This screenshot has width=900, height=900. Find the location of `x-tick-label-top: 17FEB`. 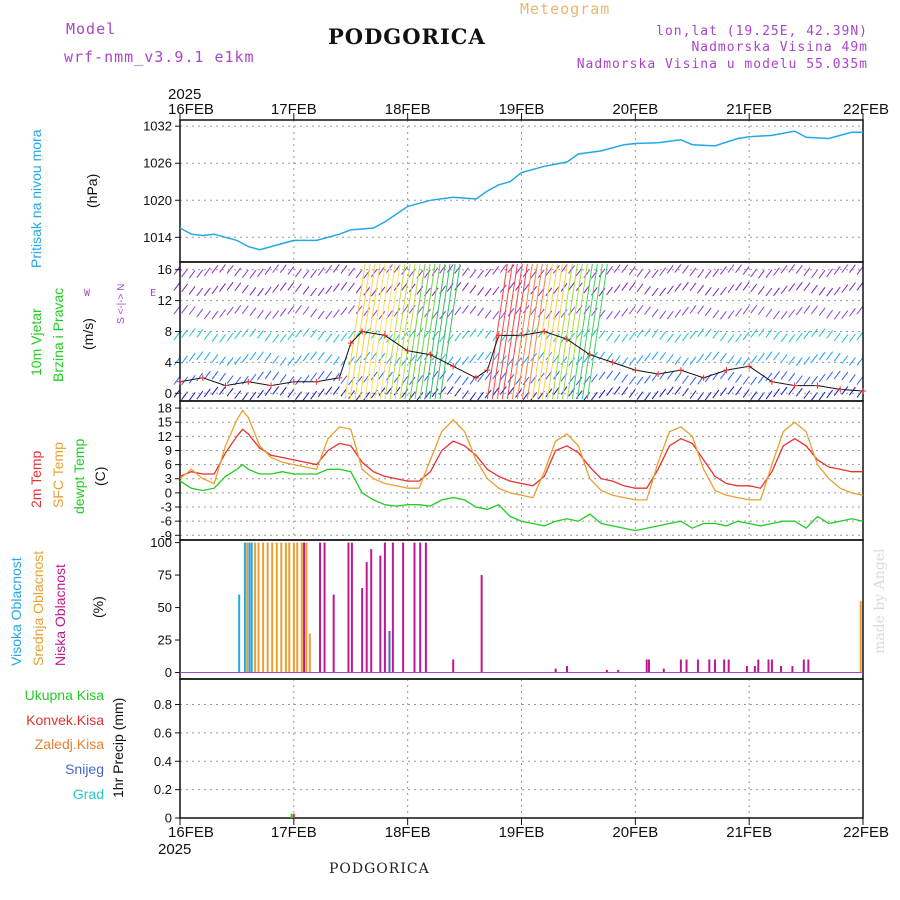

x-tick-label-top: 17FEB is located at coordinates (294, 109).